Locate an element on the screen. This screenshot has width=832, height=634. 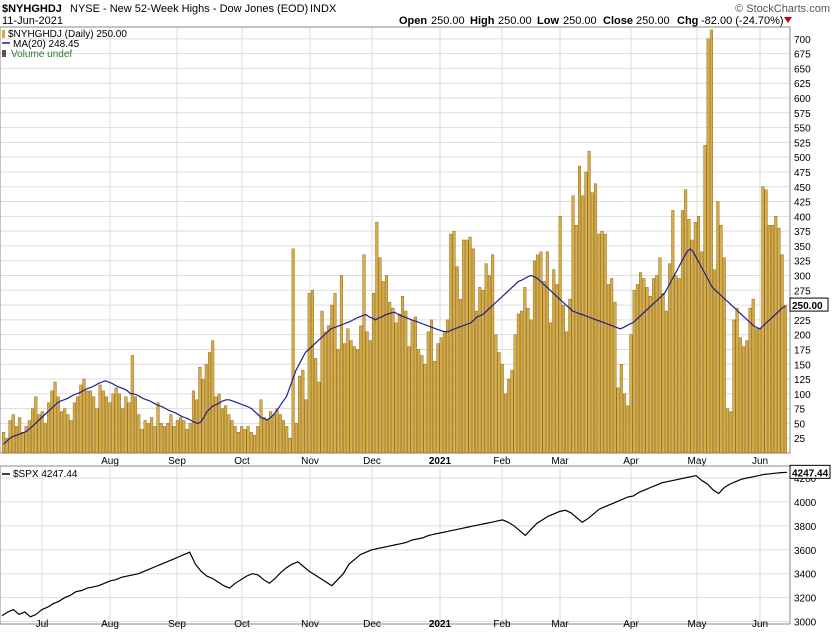
top-y-tick-label: 425 is located at coordinates (802, 203).